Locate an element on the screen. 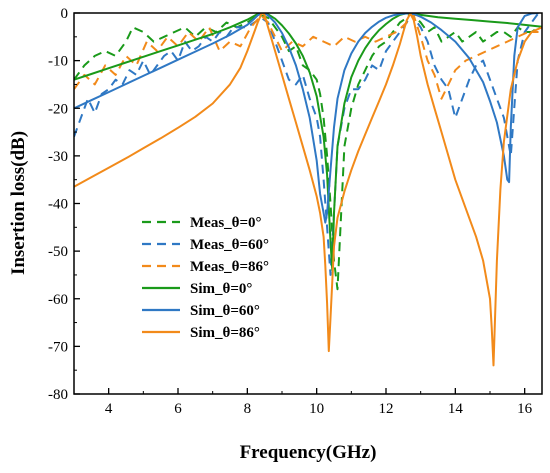  legend-label-meas-60-1: Meas_θ=60° is located at coordinates (229, 245).